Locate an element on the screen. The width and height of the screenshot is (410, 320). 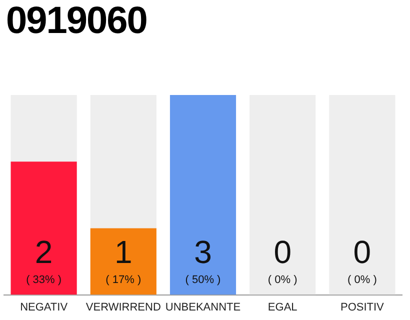
x-tick-label: POSITIV is located at coordinates (362, 307).